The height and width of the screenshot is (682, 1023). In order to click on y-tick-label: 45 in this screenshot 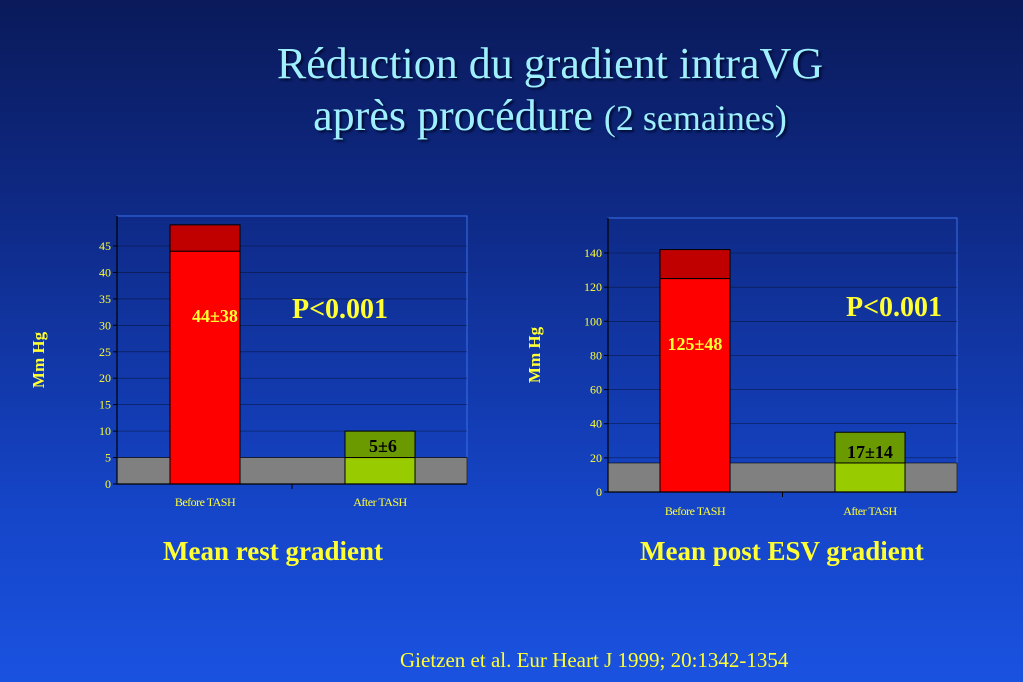, I will do `click(105, 246)`.